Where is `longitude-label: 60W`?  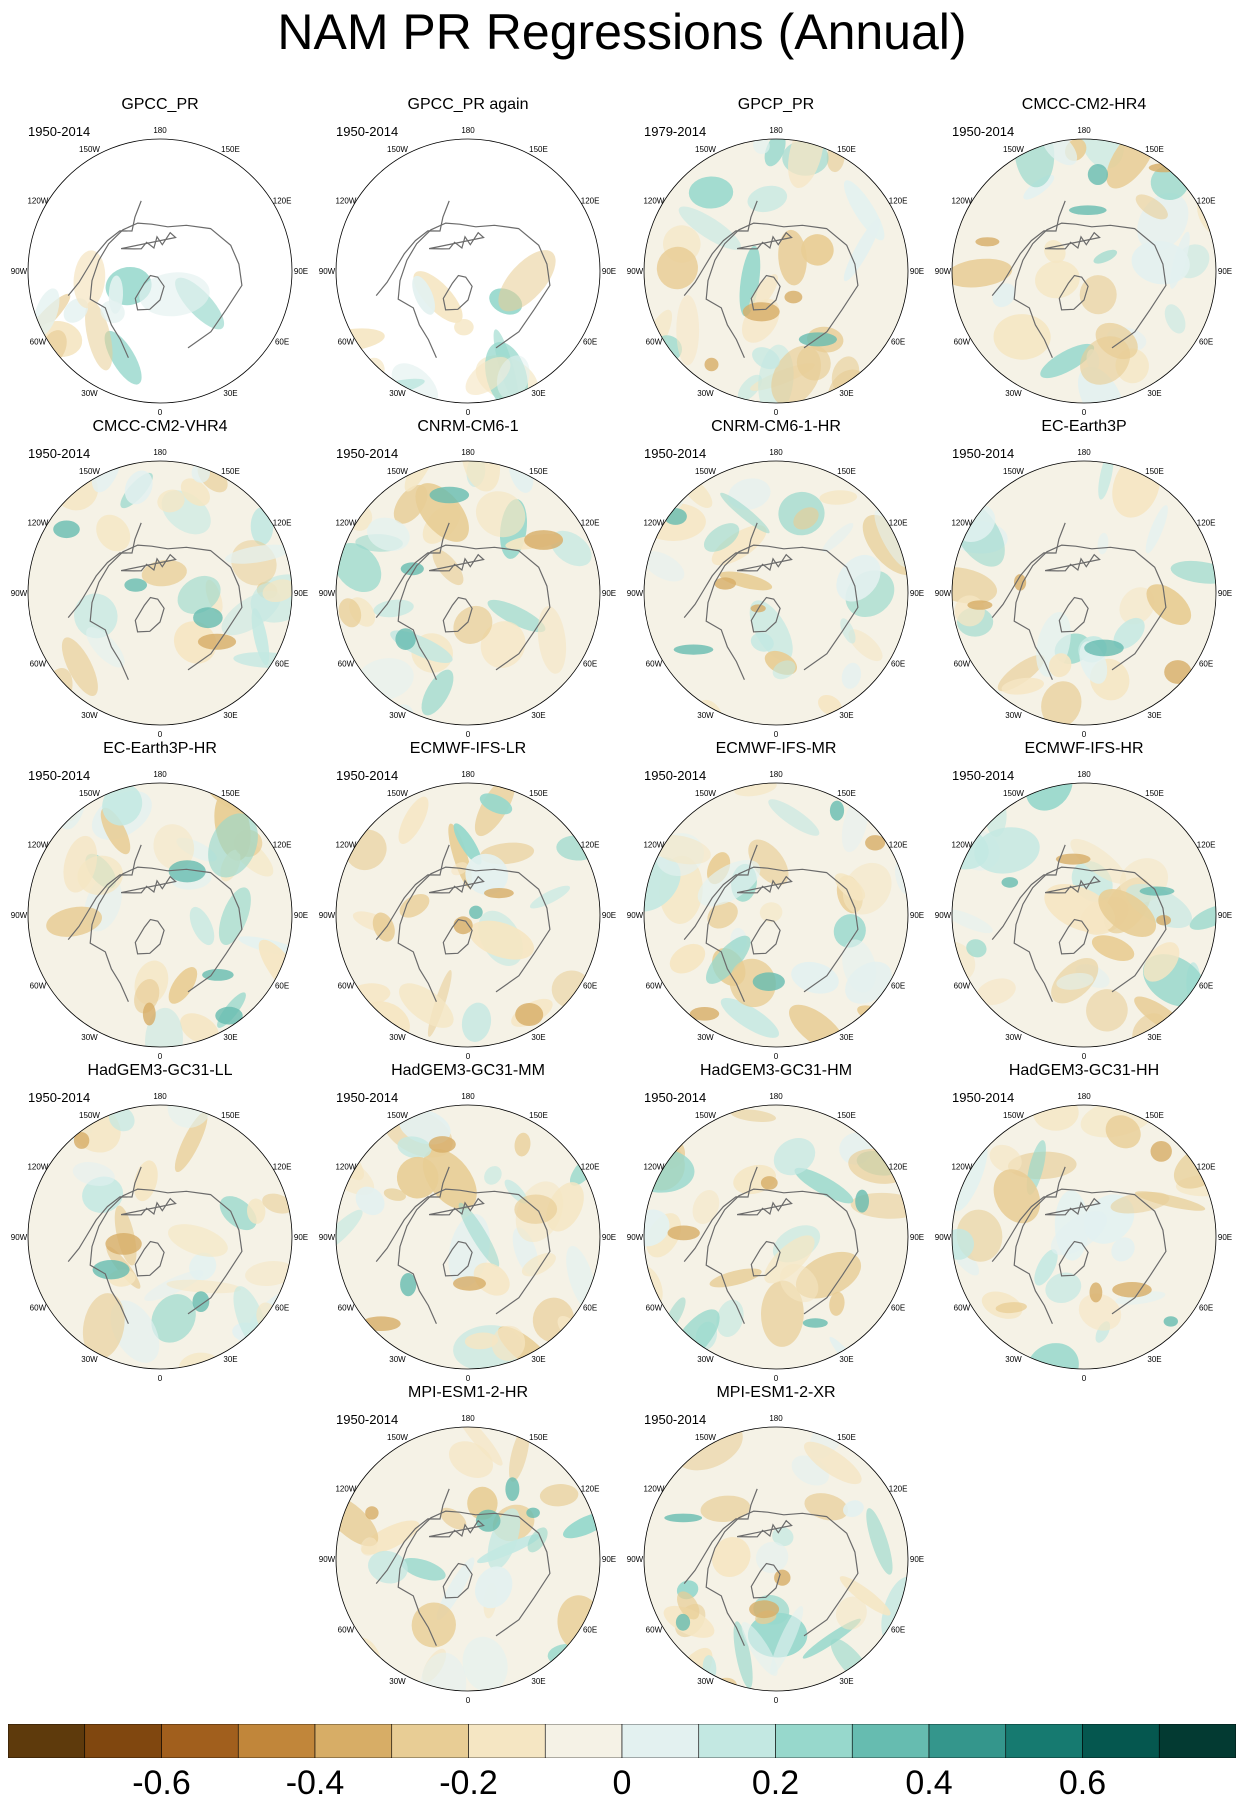 longitude-label: 60W is located at coordinates (654, 1308).